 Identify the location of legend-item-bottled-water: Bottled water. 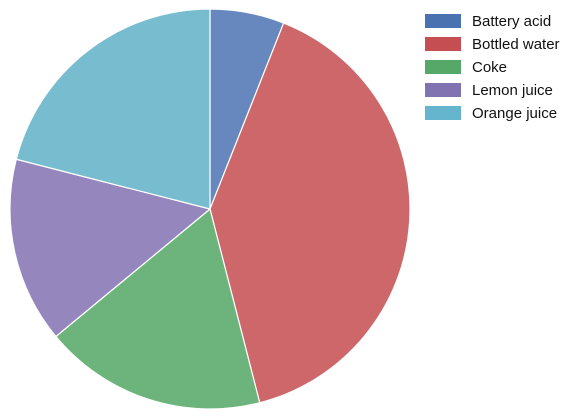
(492, 44).